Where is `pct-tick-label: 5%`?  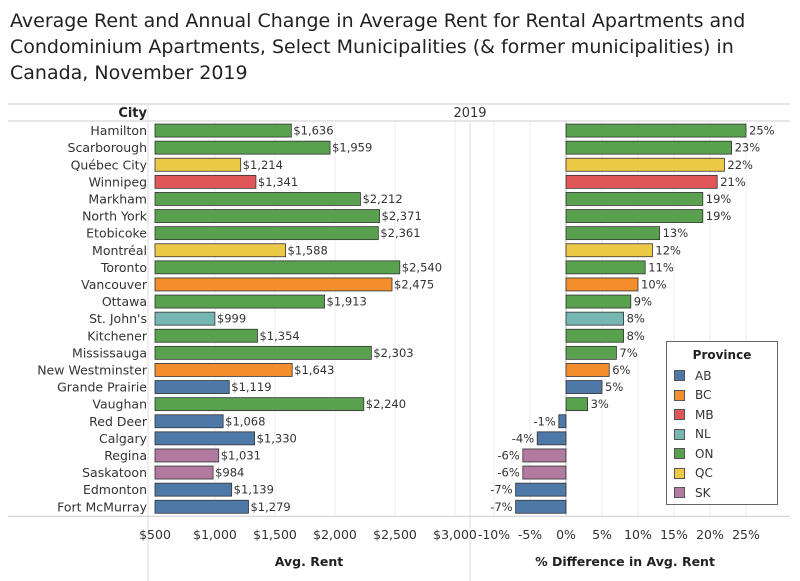
pct-tick-label: 5% is located at coordinates (602, 534).